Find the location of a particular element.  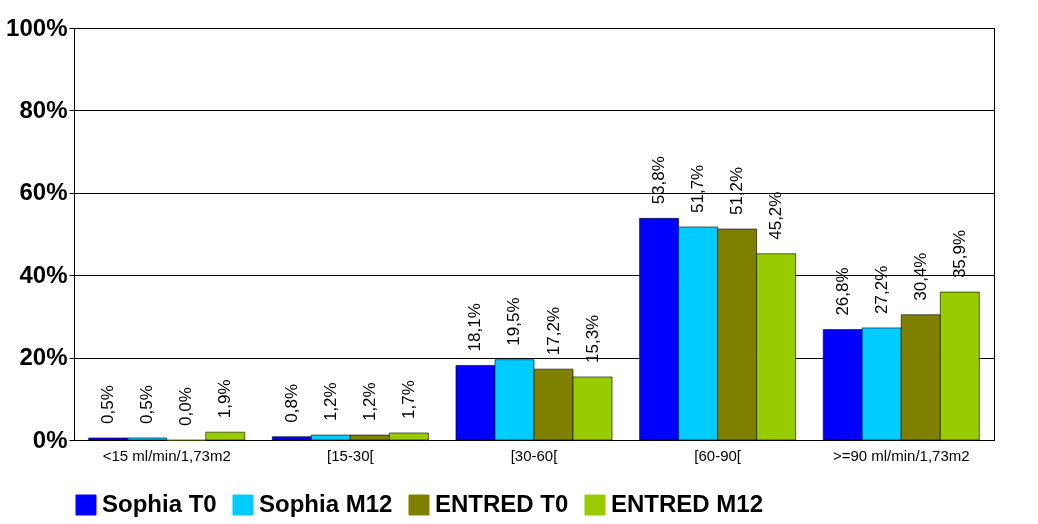

y-tick-label: 80% is located at coordinates (43, 109).